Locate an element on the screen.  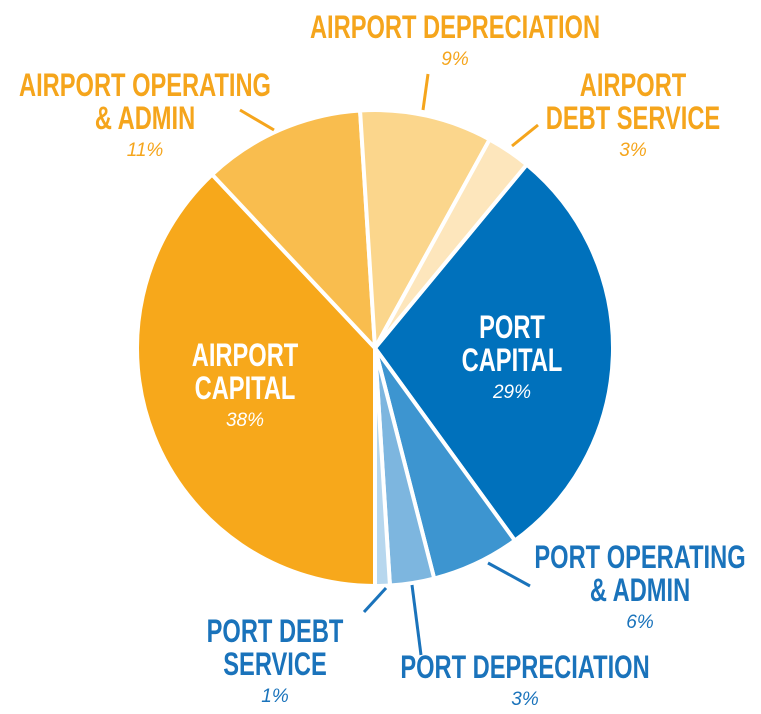
slice-name: PORT CAPITAL is located at coordinates (512, 344).